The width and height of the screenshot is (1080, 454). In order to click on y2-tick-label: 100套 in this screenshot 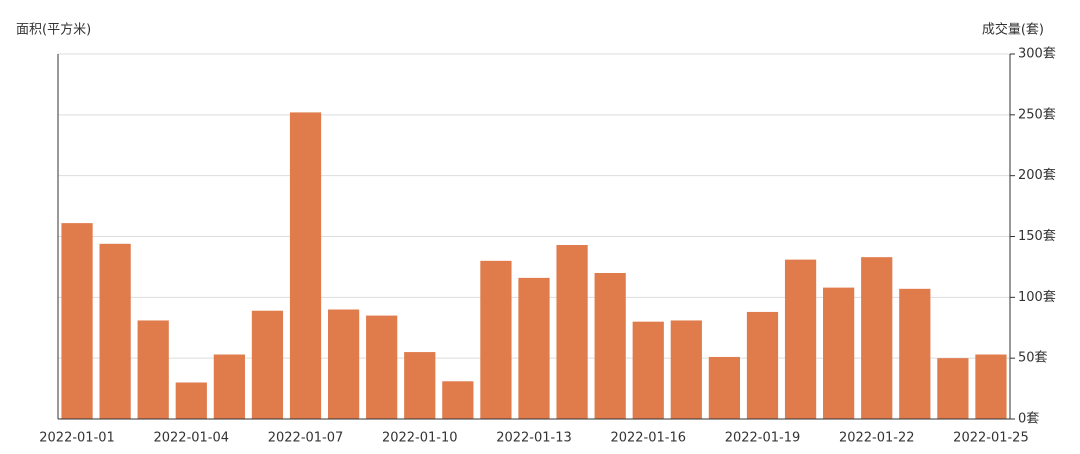, I will do `click(1037, 297)`.